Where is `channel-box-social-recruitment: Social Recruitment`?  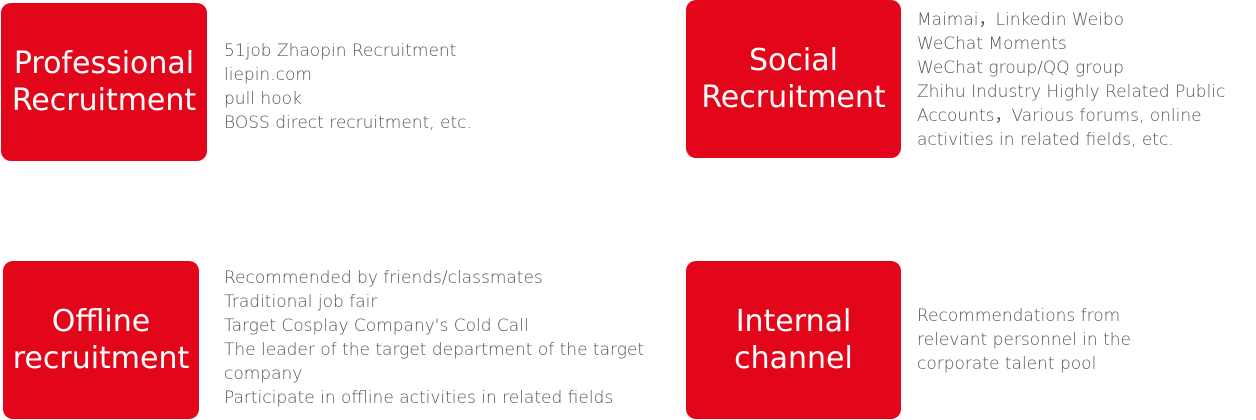 channel-box-social-recruitment: Social Recruitment is located at coordinates (793, 79).